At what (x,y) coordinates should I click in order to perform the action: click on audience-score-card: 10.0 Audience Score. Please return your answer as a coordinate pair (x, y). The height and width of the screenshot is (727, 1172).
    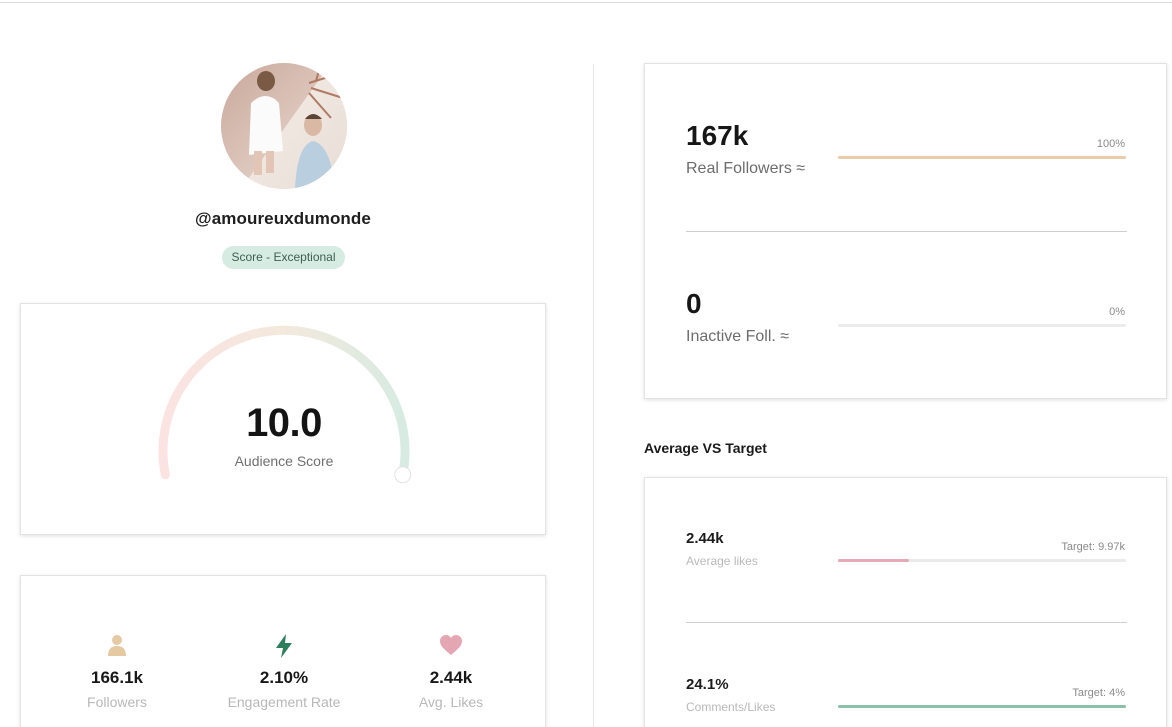
    Looking at the image, I should click on (283, 419).